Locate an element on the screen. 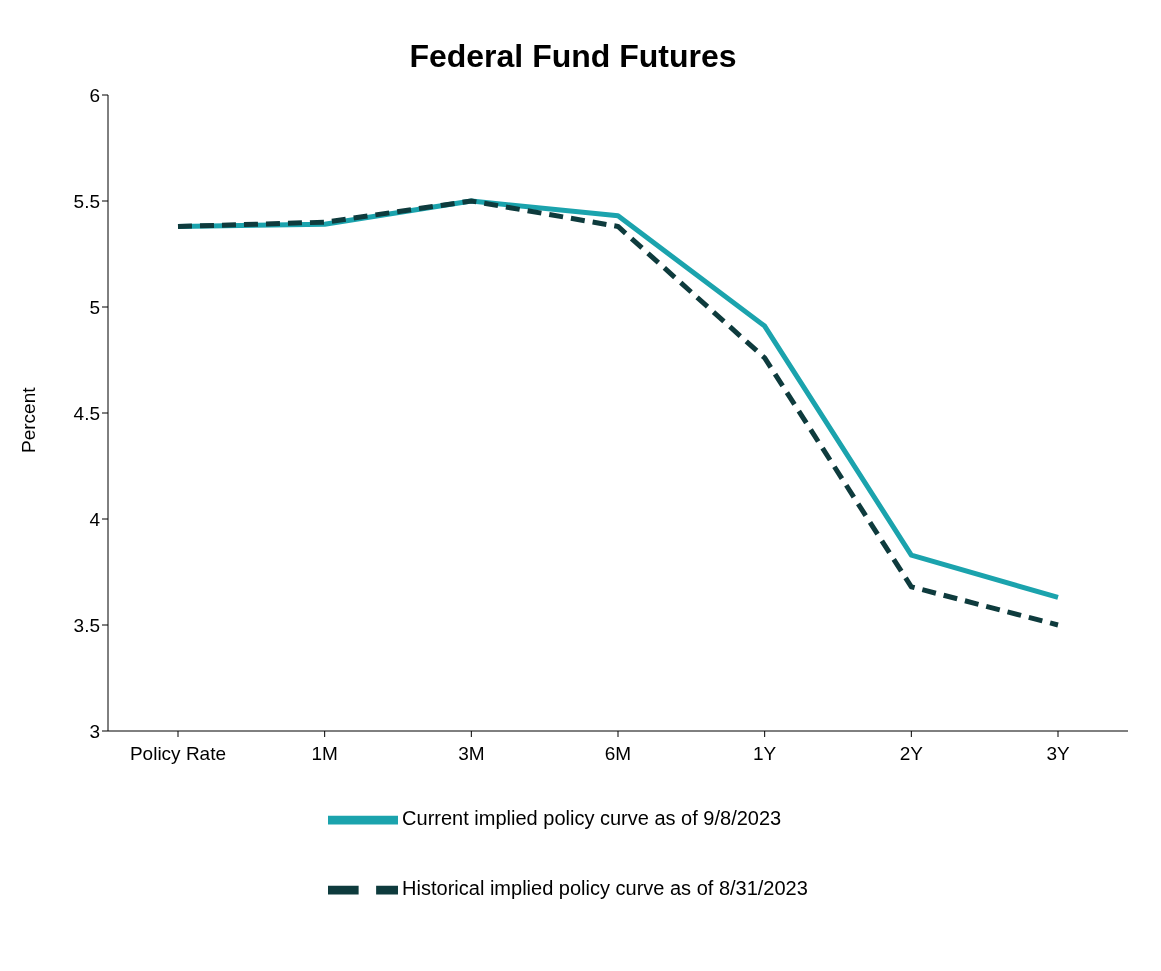 This screenshot has height=971, width=1161. legend-label: Current implied policy curve as of 9/8/2023 is located at coordinates (592, 818).